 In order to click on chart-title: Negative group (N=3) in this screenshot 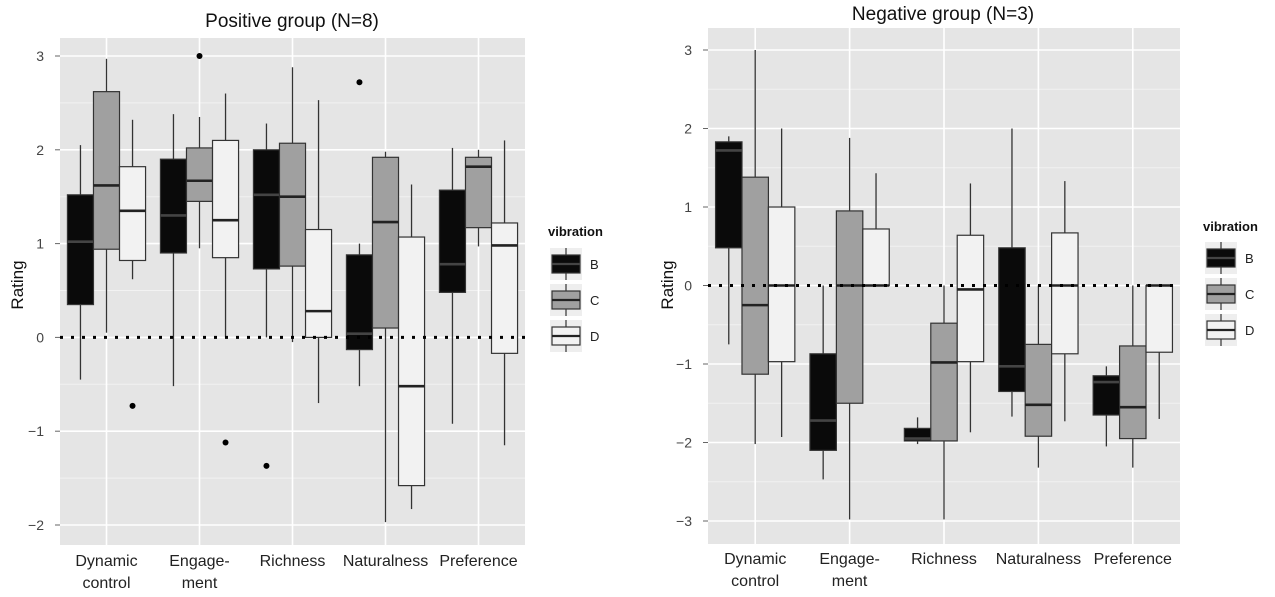, I will do `click(943, 14)`.